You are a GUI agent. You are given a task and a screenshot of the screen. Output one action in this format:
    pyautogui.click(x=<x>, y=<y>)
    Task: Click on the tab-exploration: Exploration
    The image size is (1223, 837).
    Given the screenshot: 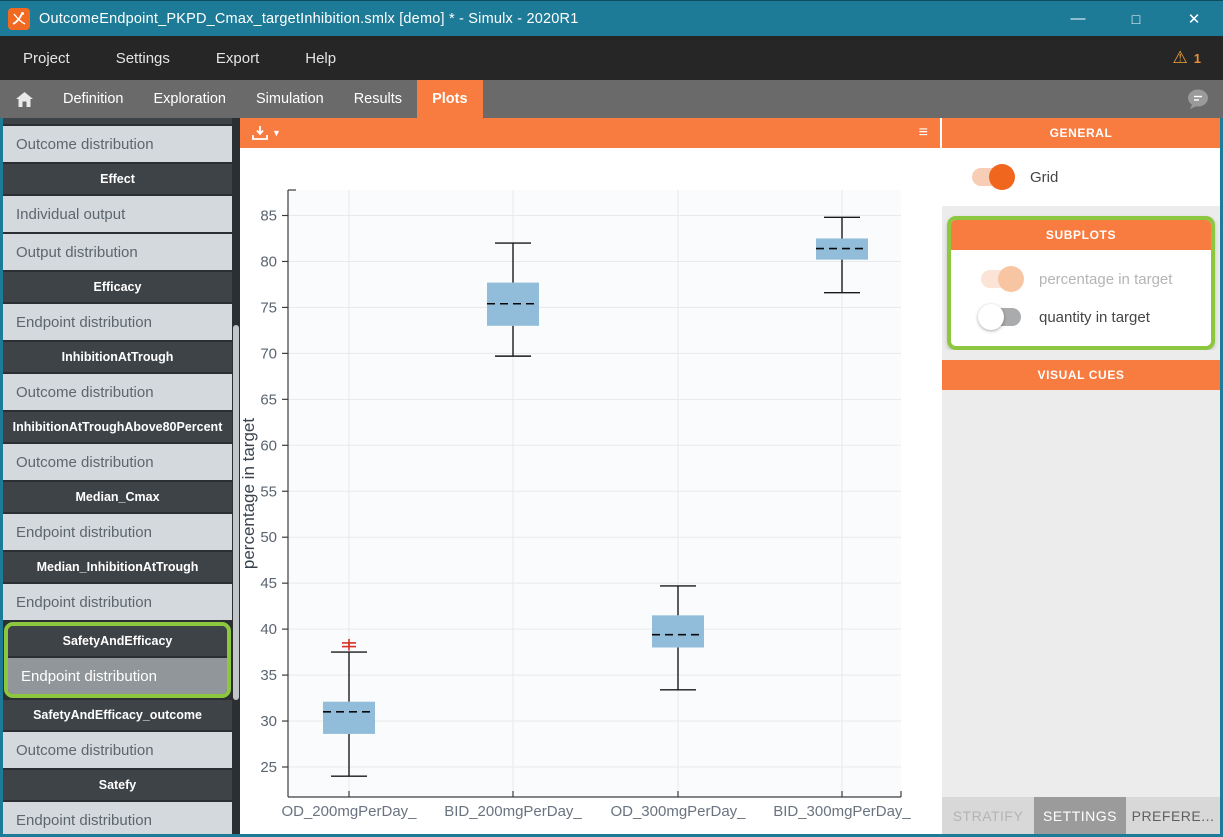 What is the action you would take?
    pyautogui.click(x=189, y=99)
    